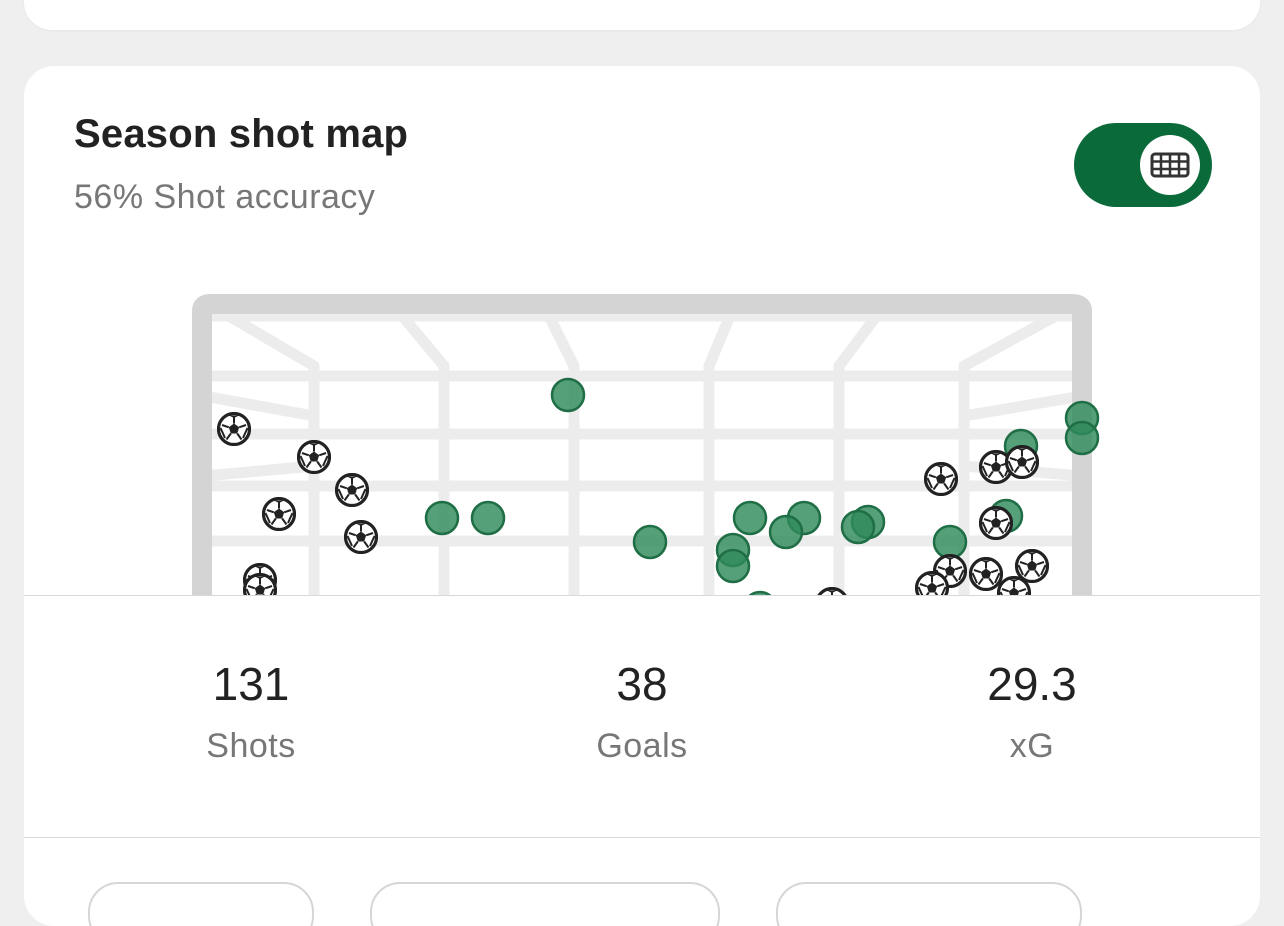 This screenshot has height=926, width=1284. I want to click on stat-xg: 29.3 xG, so click(1032, 711).